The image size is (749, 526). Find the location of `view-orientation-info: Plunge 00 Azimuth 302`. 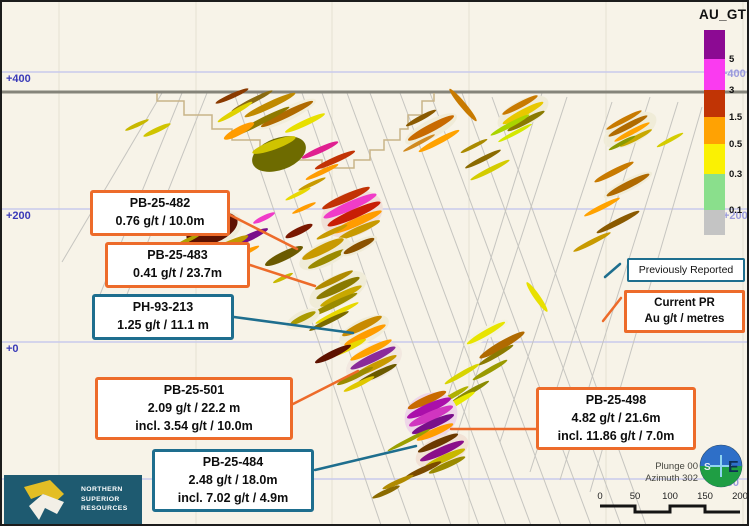

view-orientation-info: Plunge 00 Azimuth 302 is located at coordinates (656, 473).